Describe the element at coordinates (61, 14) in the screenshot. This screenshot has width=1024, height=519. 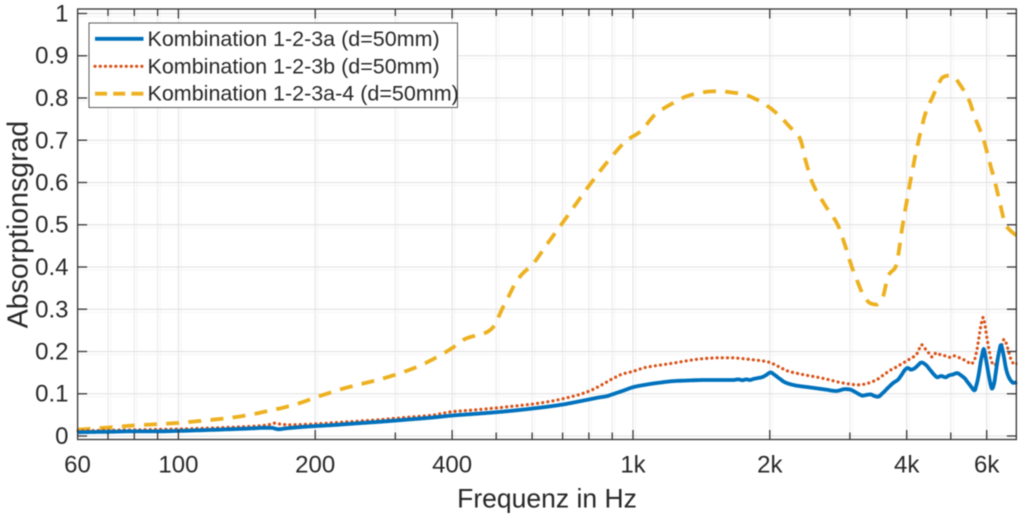
I see `svg-text: 1` at that location.